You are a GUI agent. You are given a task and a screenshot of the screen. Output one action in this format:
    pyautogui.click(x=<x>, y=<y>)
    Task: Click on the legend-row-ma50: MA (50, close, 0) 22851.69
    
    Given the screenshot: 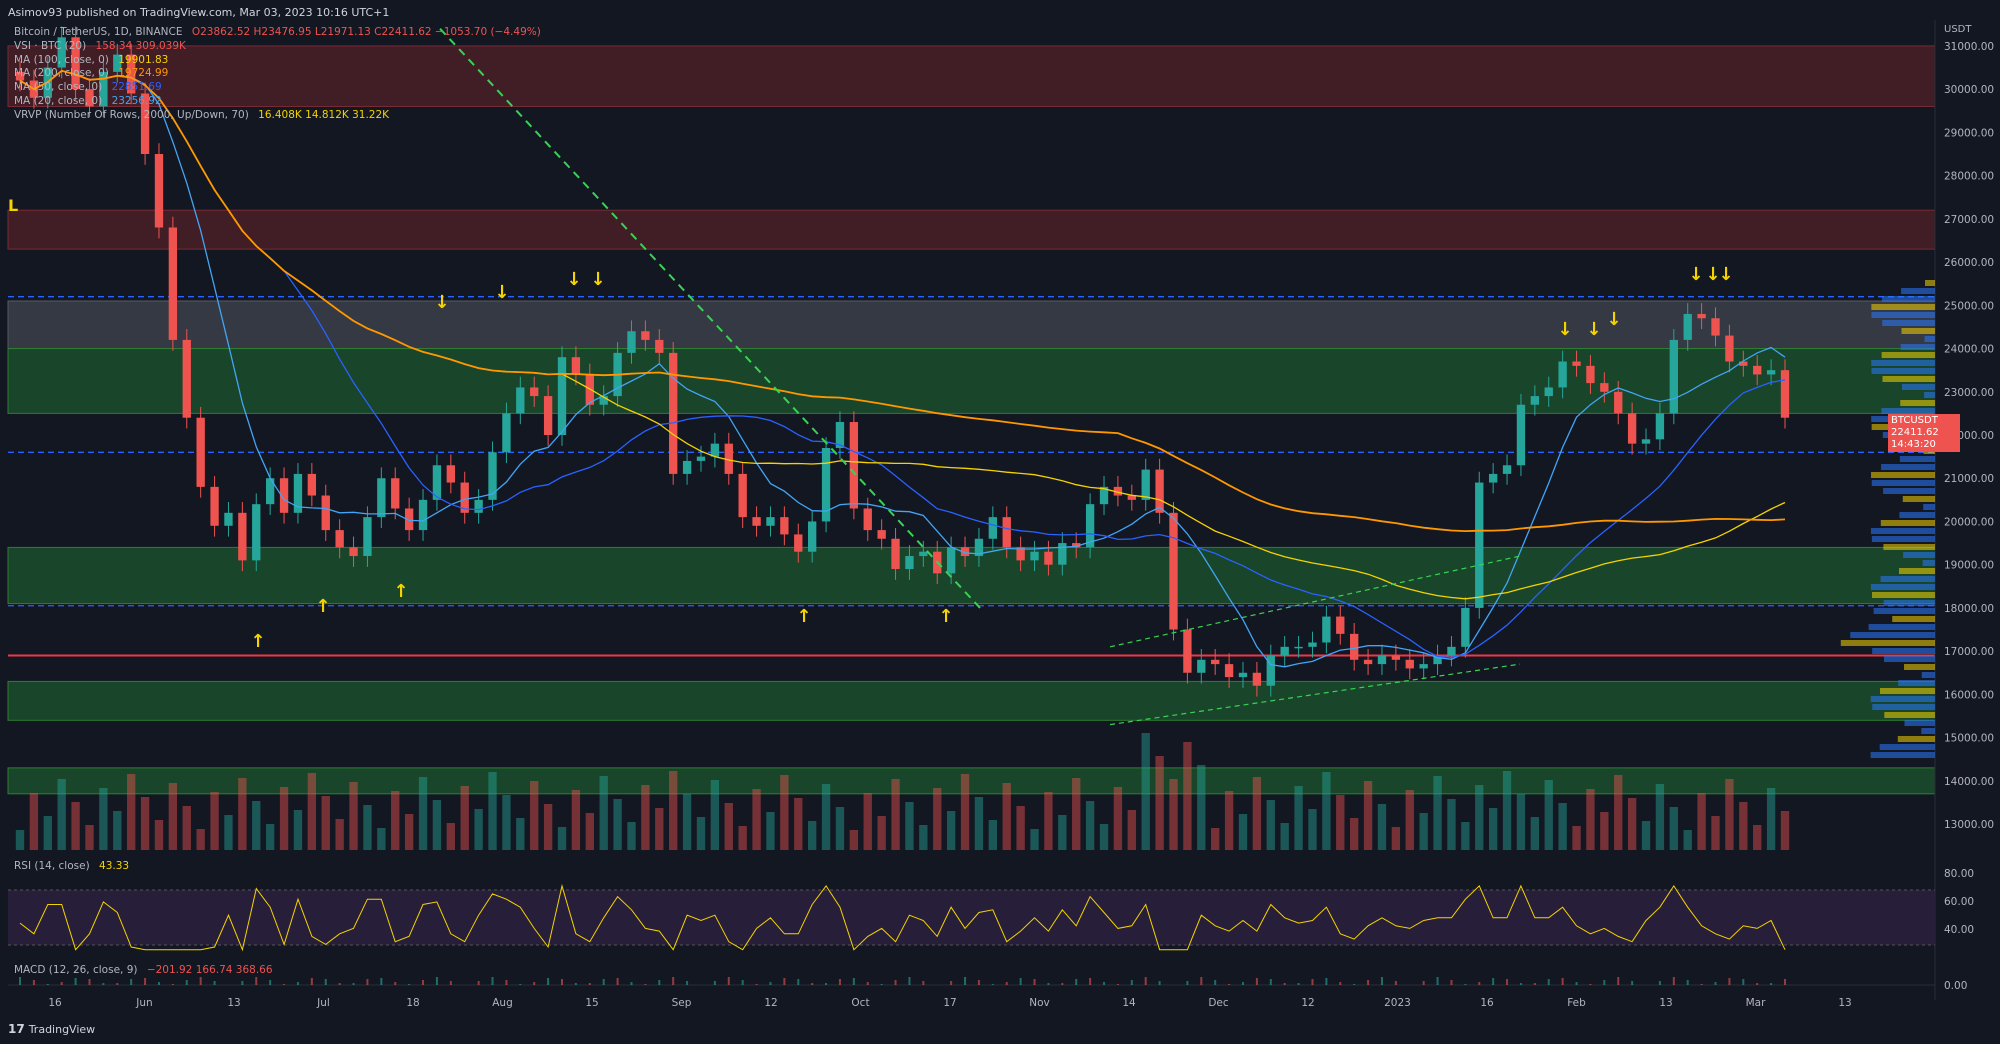 What is the action you would take?
    pyautogui.click(x=277, y=88)
    